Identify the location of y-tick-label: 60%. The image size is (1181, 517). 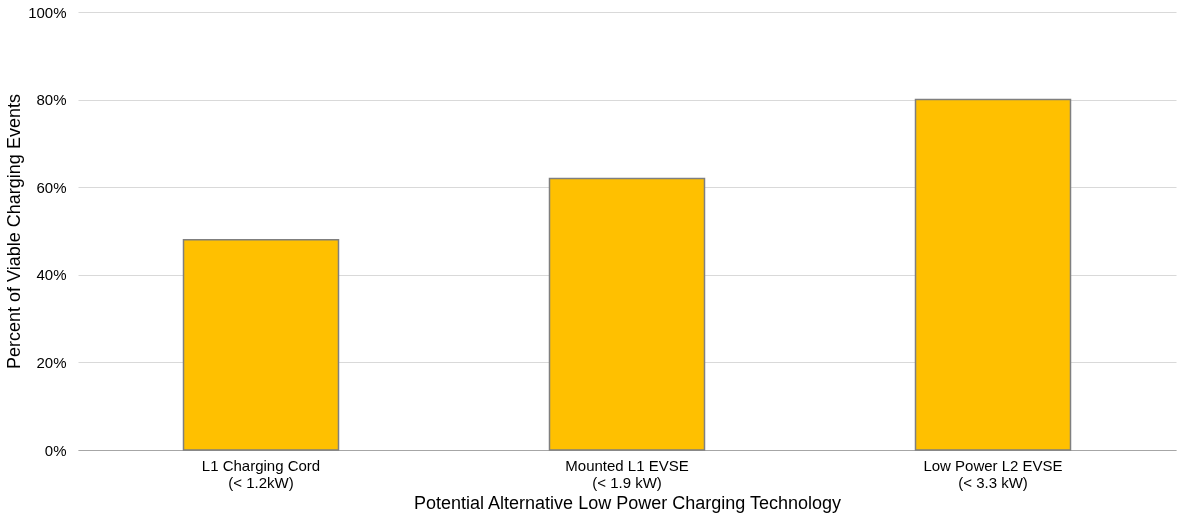
(51, 187).